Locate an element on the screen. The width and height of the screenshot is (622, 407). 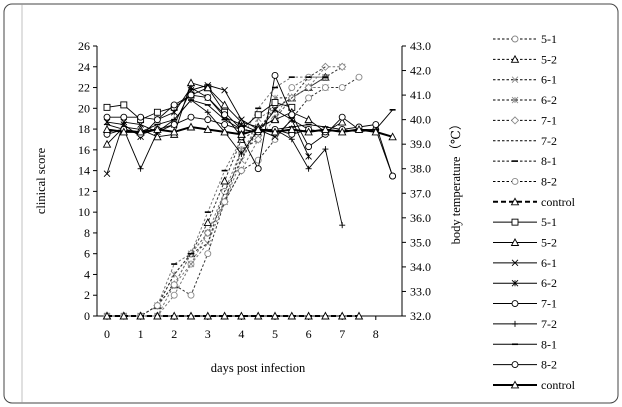
legend-item-temperature-6-2: 6-2 is located at coordinates (525, 283).